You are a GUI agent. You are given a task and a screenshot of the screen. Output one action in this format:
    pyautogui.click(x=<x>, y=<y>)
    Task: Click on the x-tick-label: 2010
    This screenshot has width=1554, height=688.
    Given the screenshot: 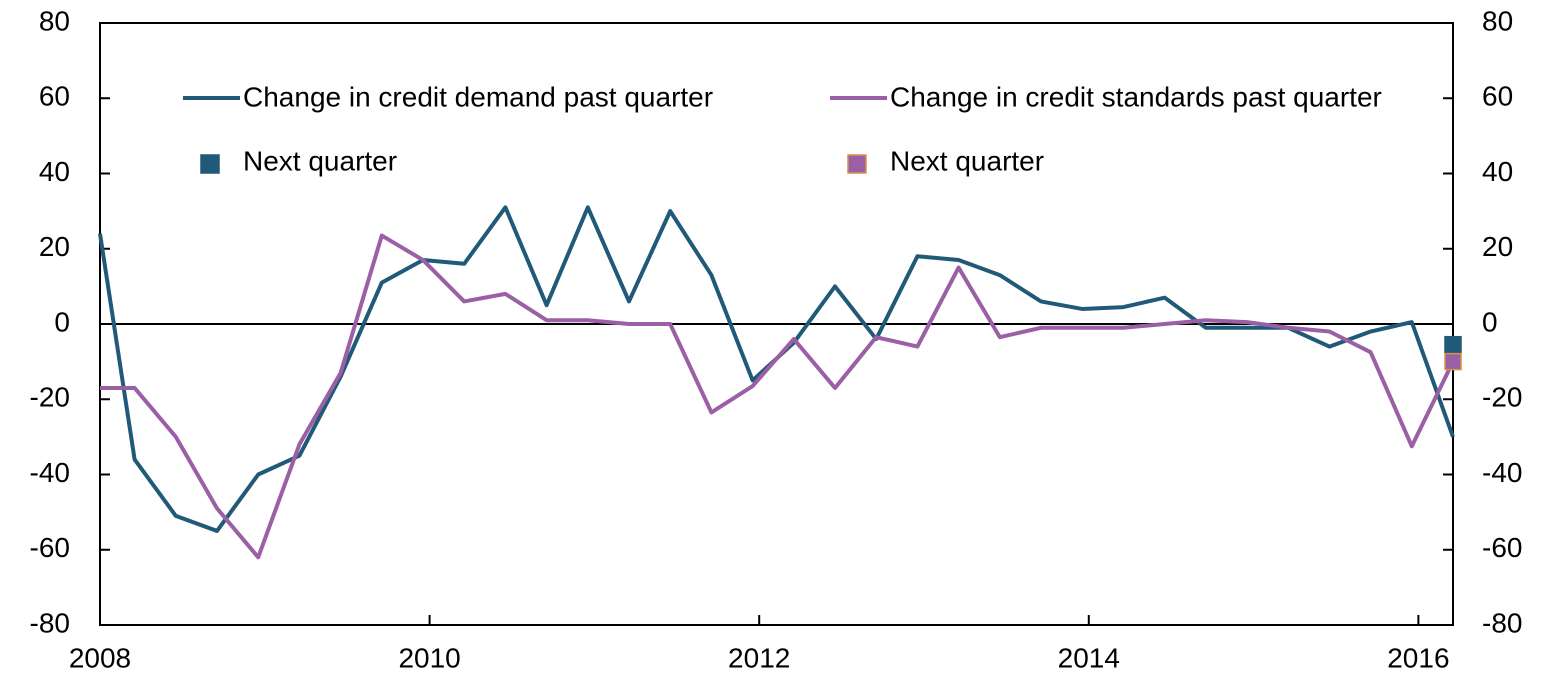 What is the action you would take?
    pyautogui.click(x=429, y=657)
    